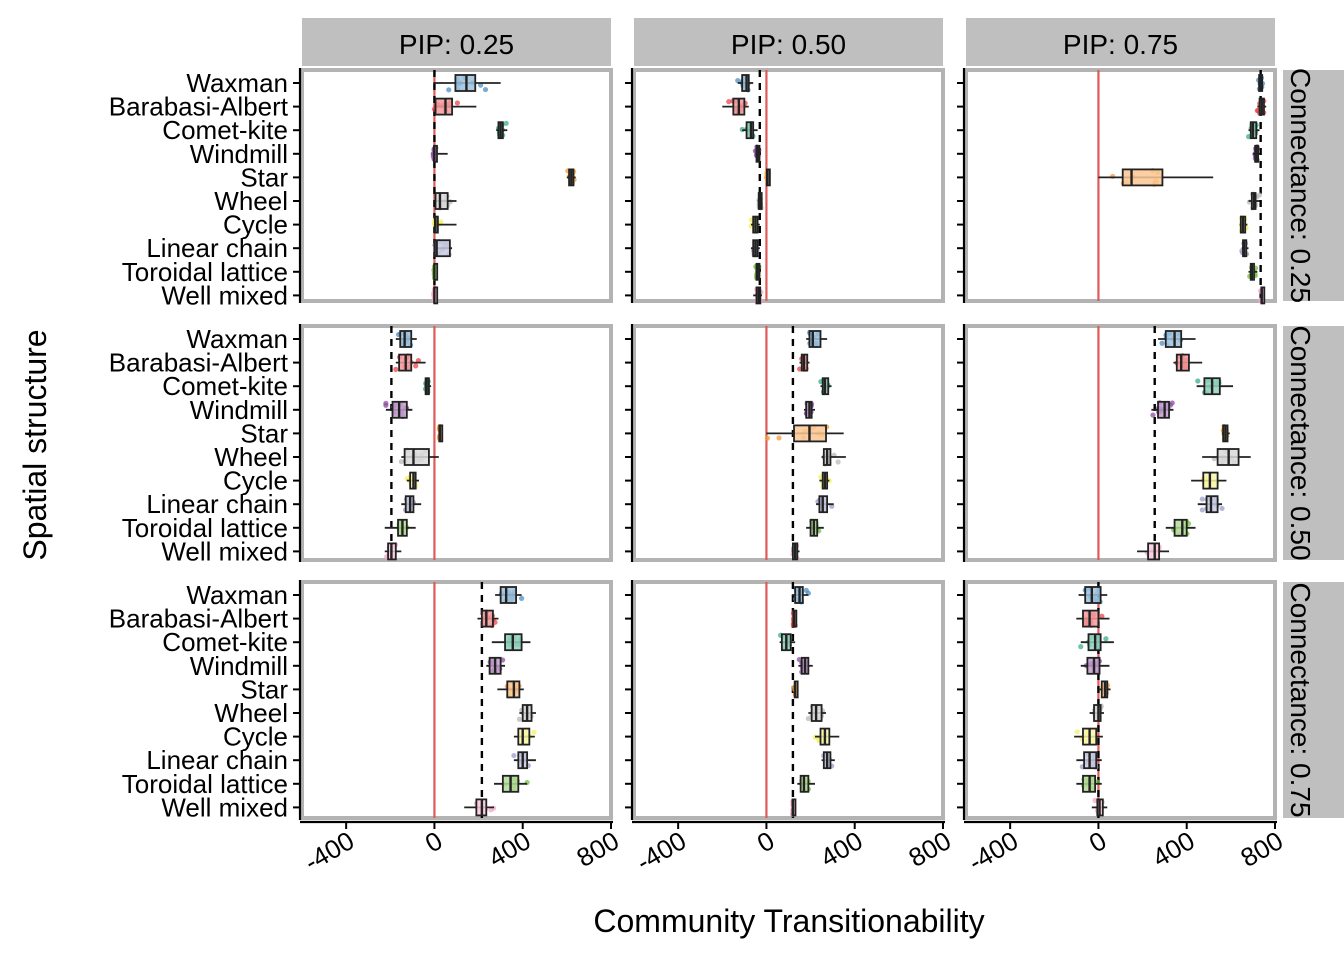 This screenshot has height=960, width=1344. What do you see at coordinates (199, 619) in the screenshot?
I see `y-tick-label: Barabasi-Albert` at bounding box center [199, 619].